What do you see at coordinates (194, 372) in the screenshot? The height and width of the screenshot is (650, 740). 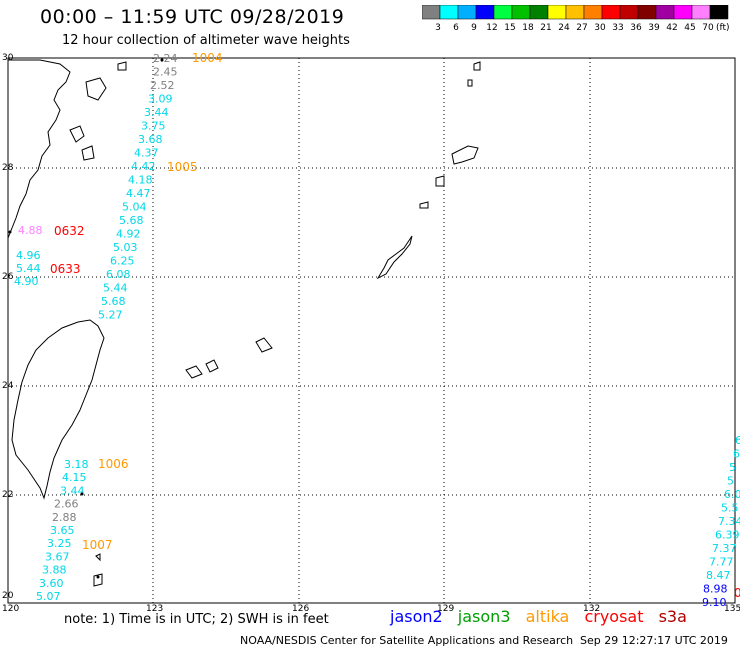 I see `ishigaki-coastline` at bounding box center [194, 372].